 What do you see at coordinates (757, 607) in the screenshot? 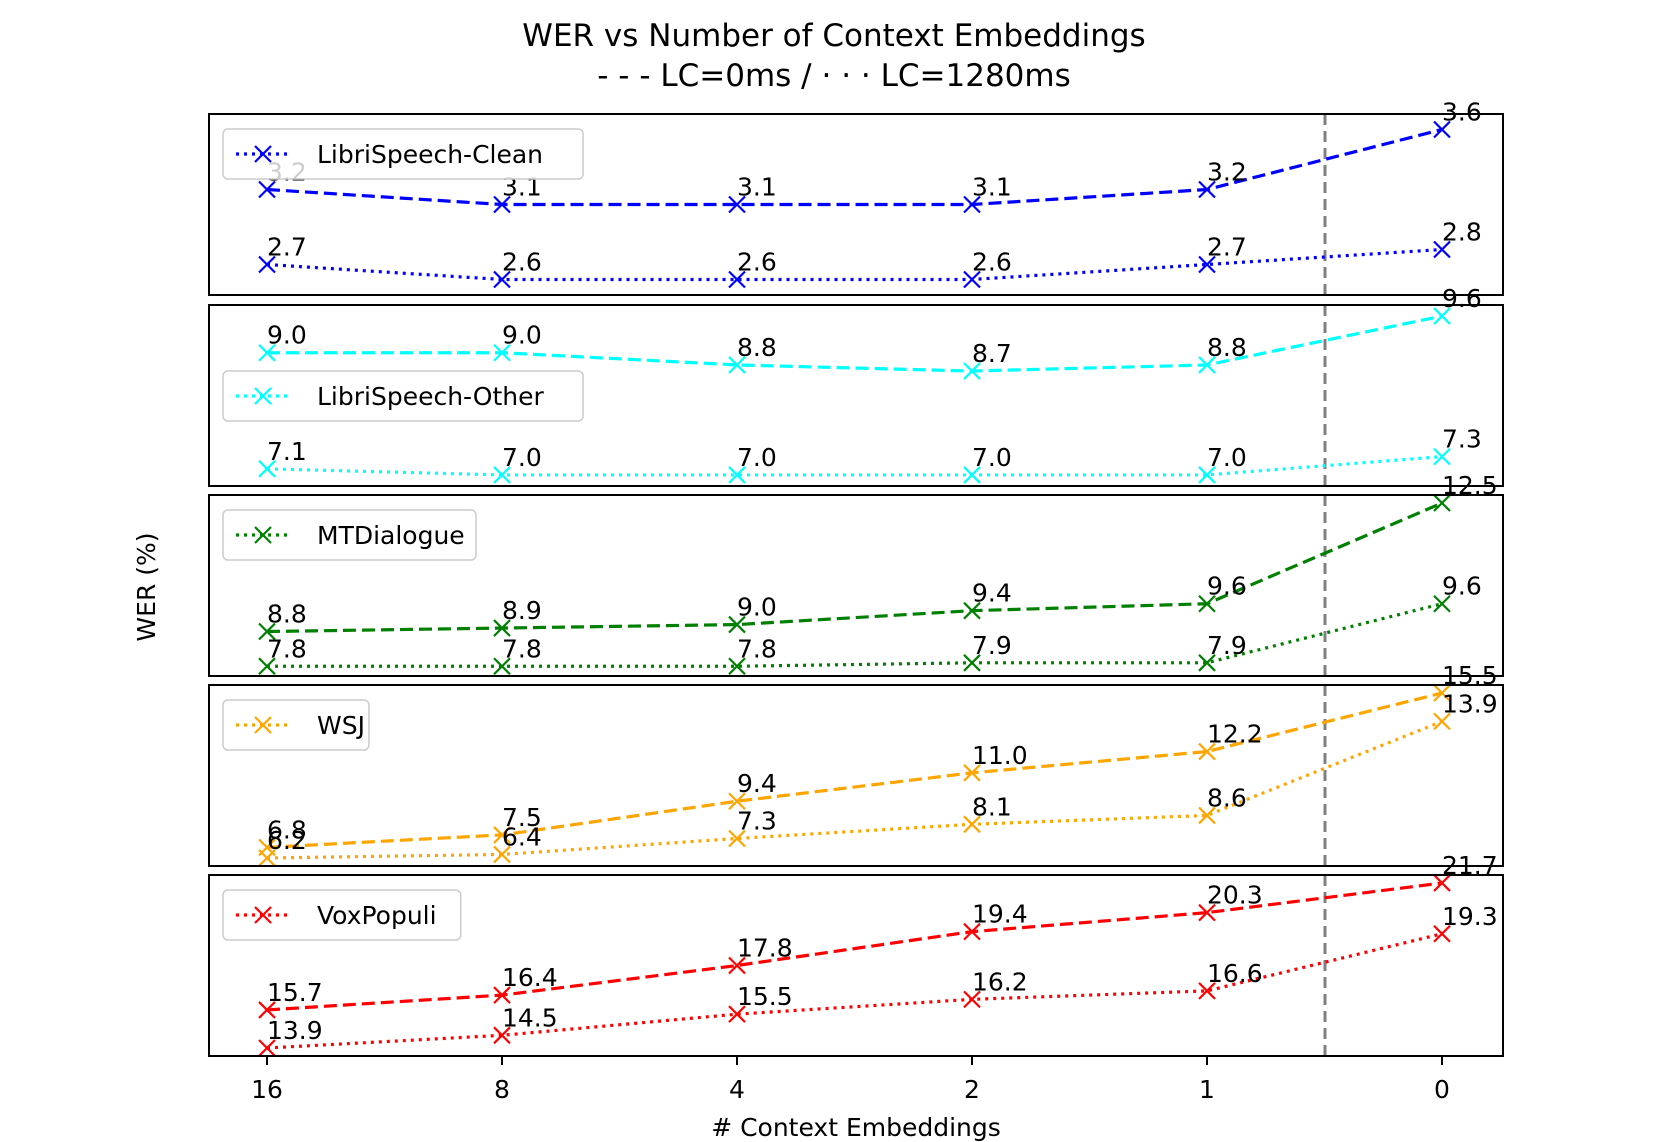
I see `data-label-lc0: 9.0` at bounding box center [757, 607].